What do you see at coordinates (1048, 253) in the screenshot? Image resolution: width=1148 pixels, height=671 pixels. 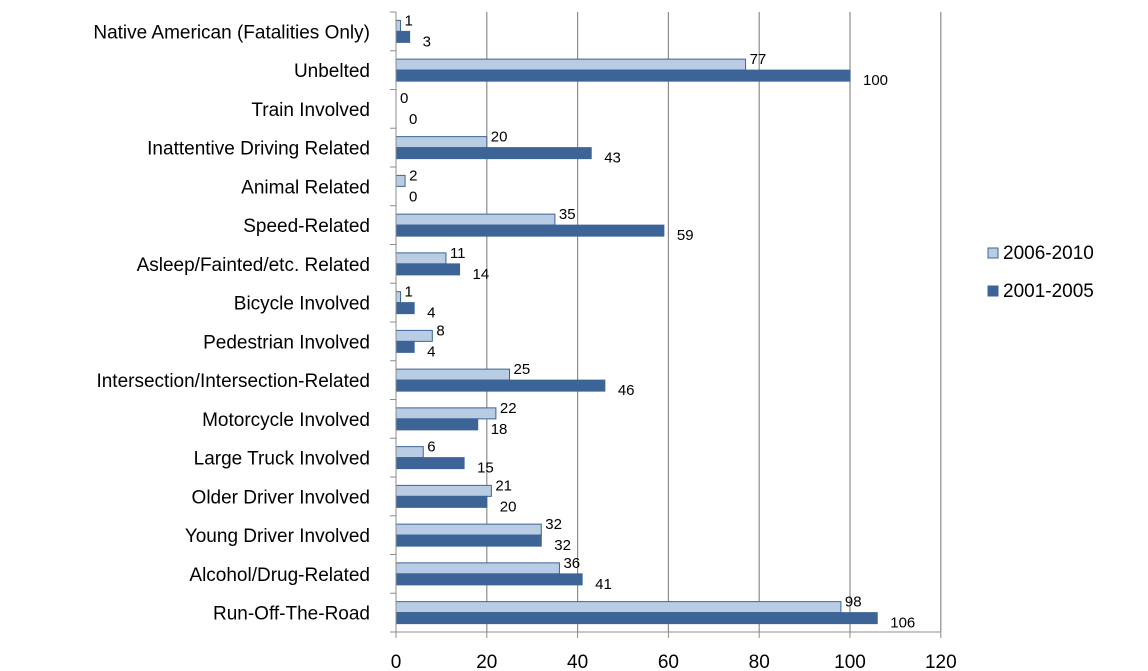 I see `legend-label-2006-2010: 2006-2010` at bounding box center [1048, 253].